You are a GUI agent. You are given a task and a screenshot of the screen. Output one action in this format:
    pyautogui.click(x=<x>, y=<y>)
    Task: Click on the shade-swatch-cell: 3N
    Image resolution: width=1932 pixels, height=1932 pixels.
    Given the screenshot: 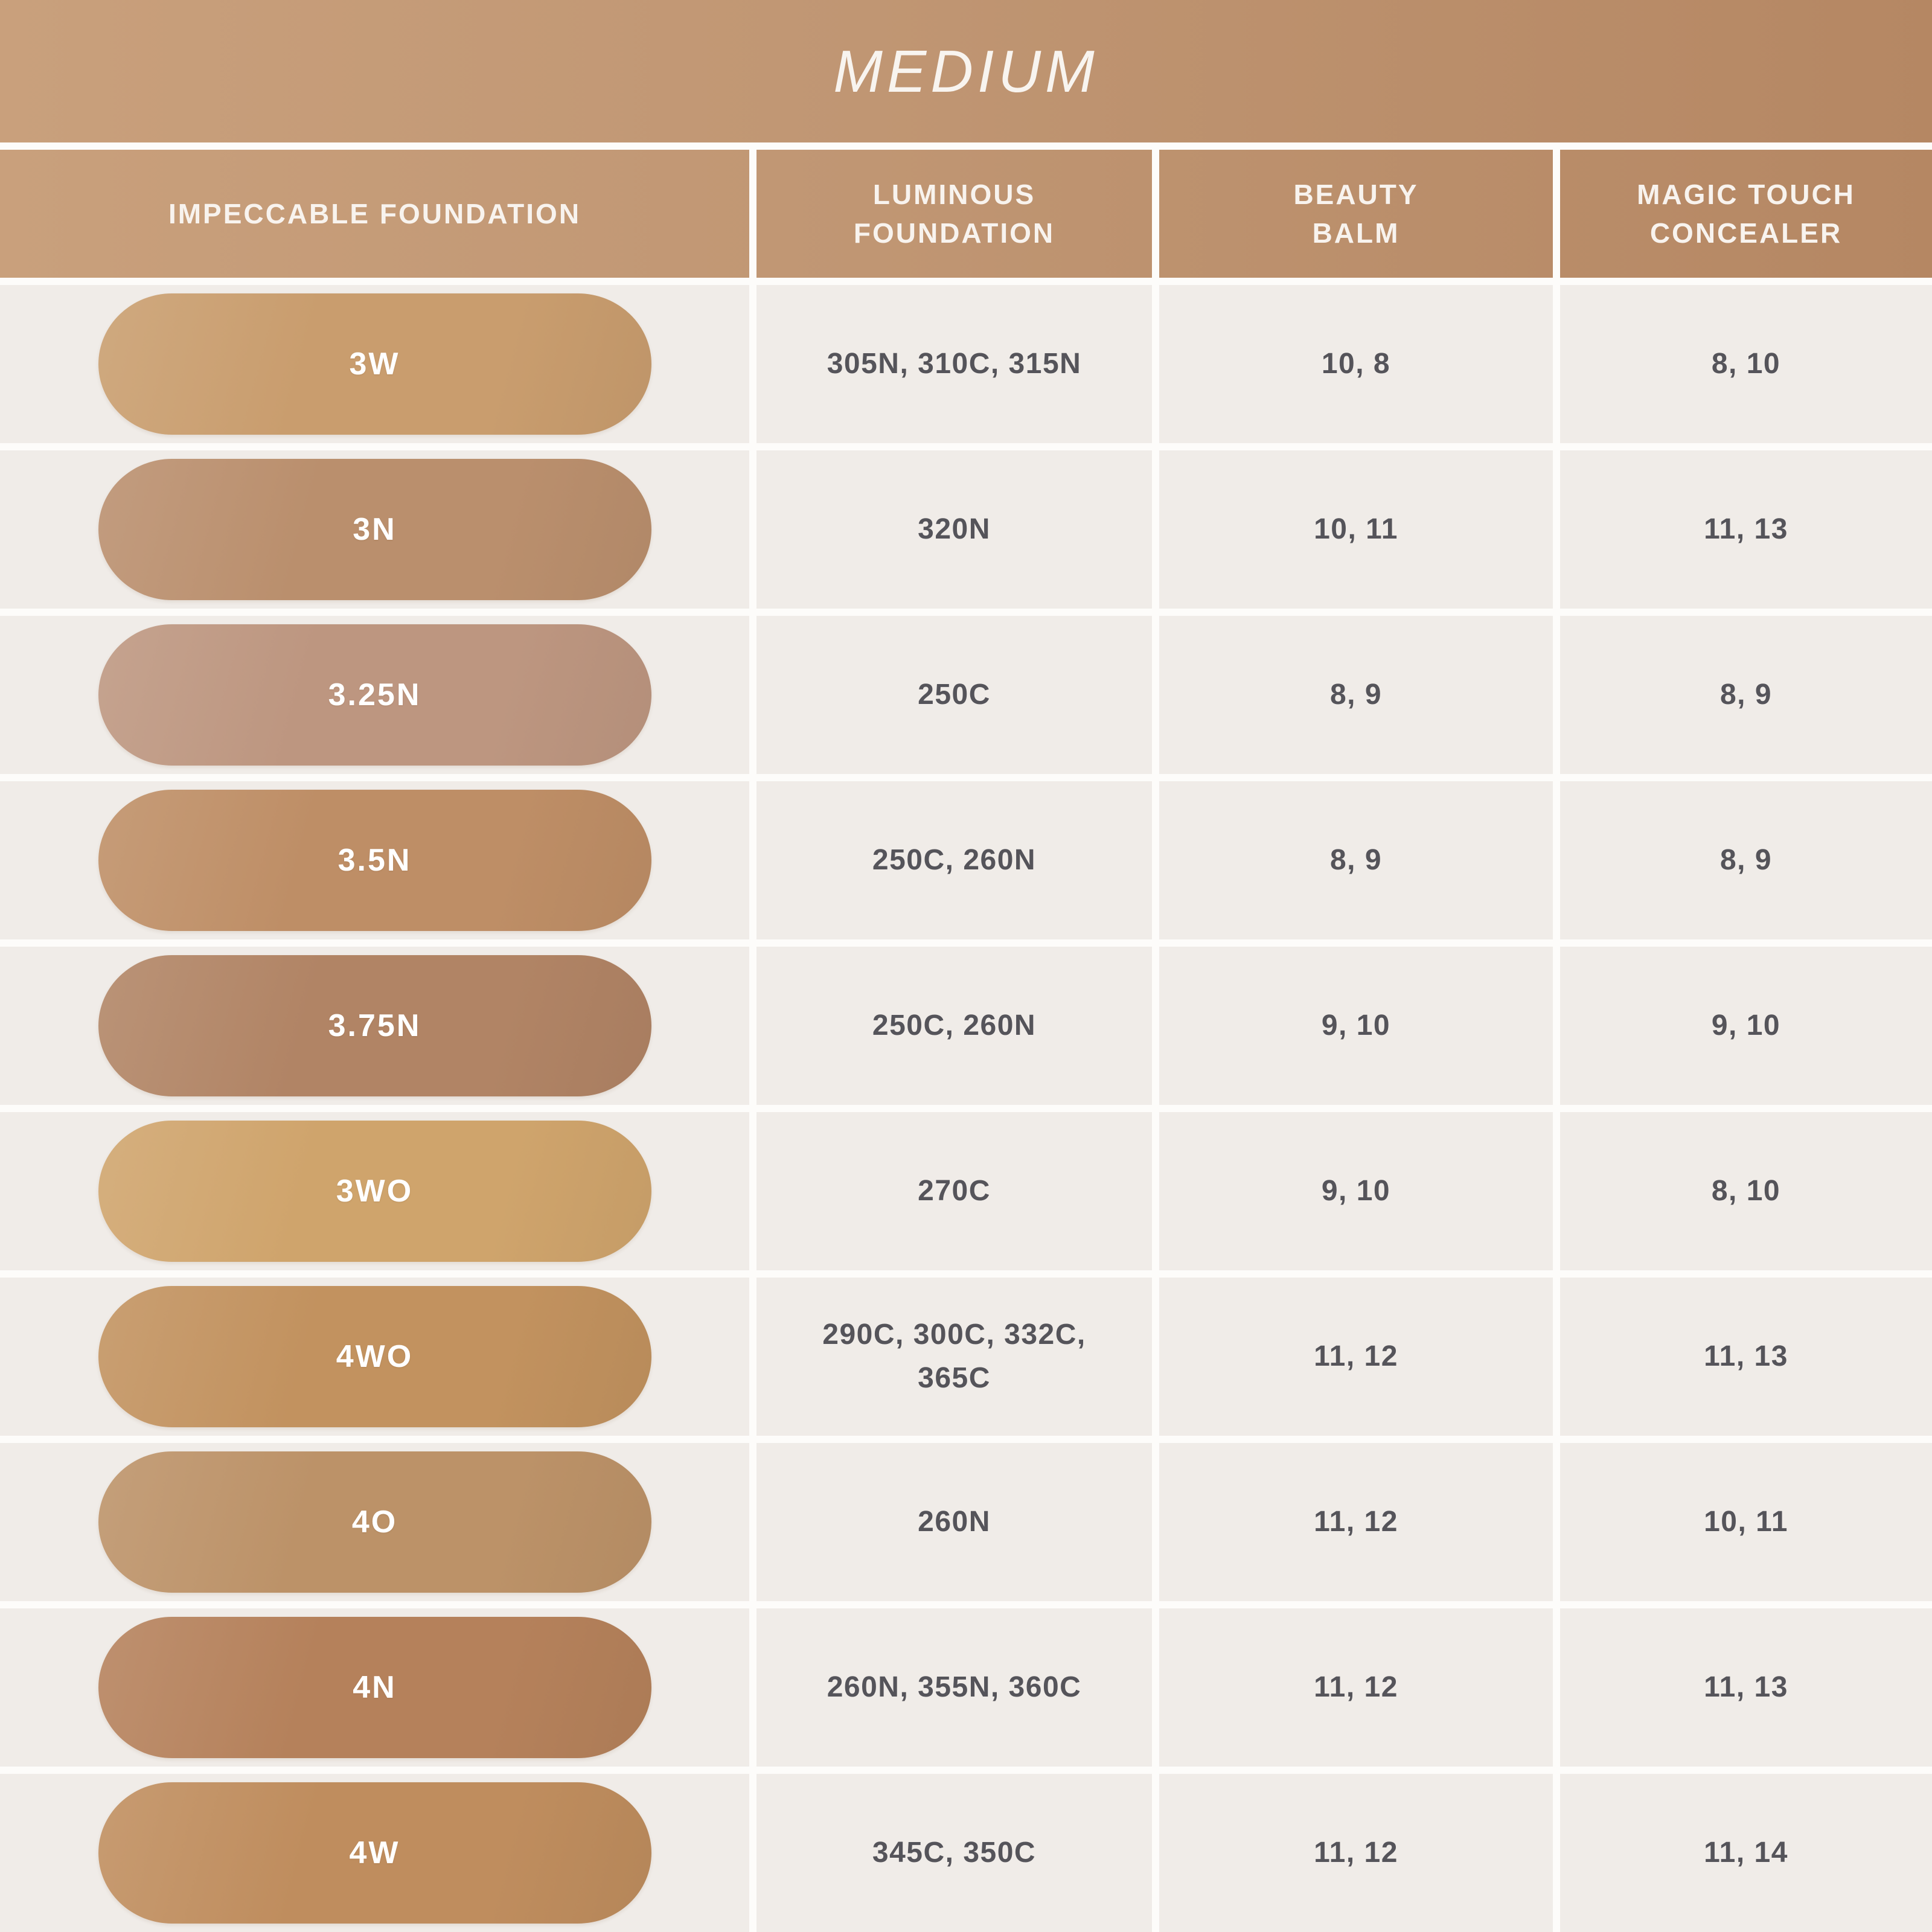 What is the action you would take?
    pyautogui.click(x=374, y=530)
    